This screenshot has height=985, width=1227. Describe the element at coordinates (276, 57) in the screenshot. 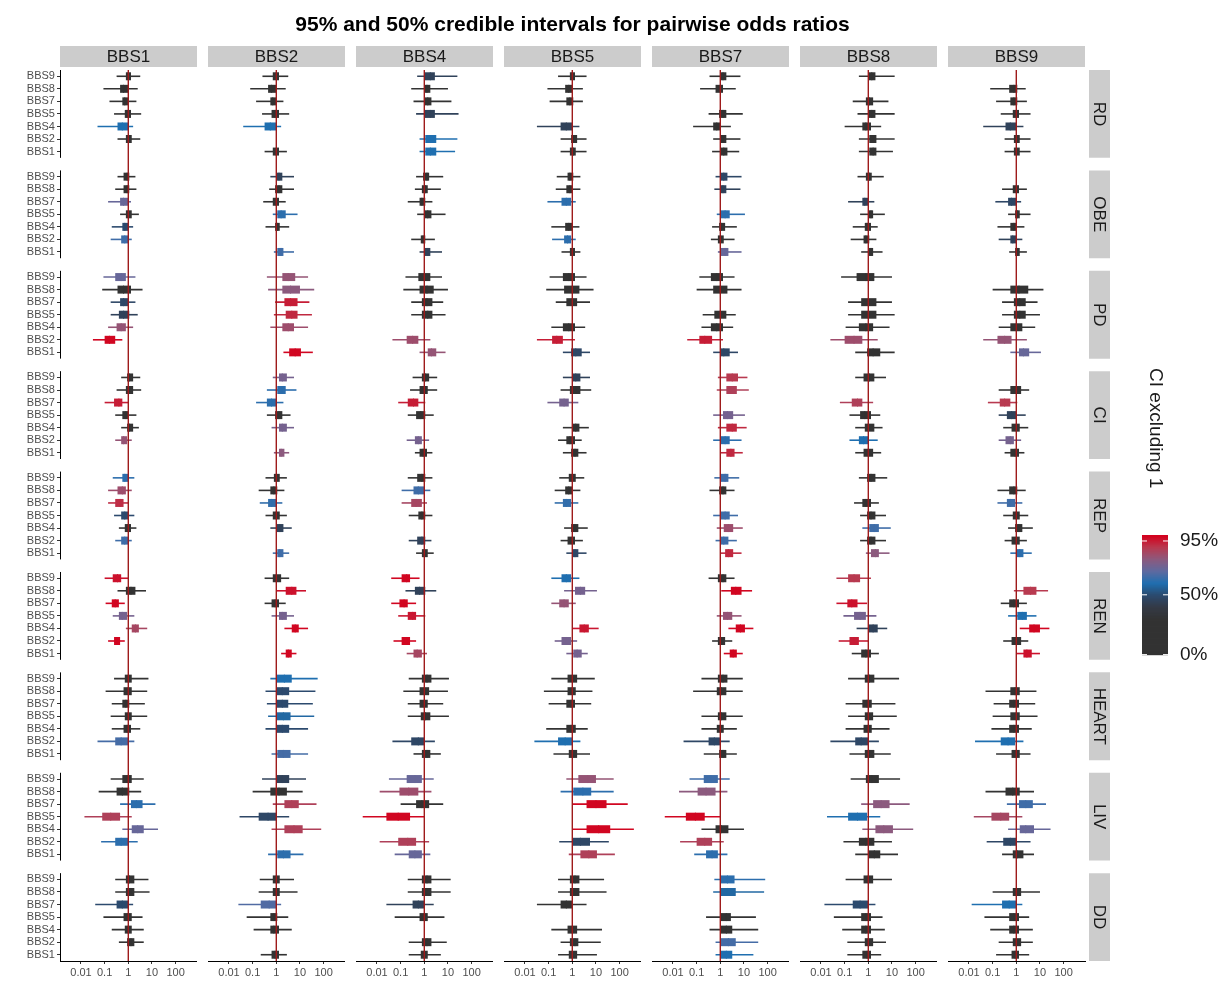

I see `chart-title: BBS2` at that location.